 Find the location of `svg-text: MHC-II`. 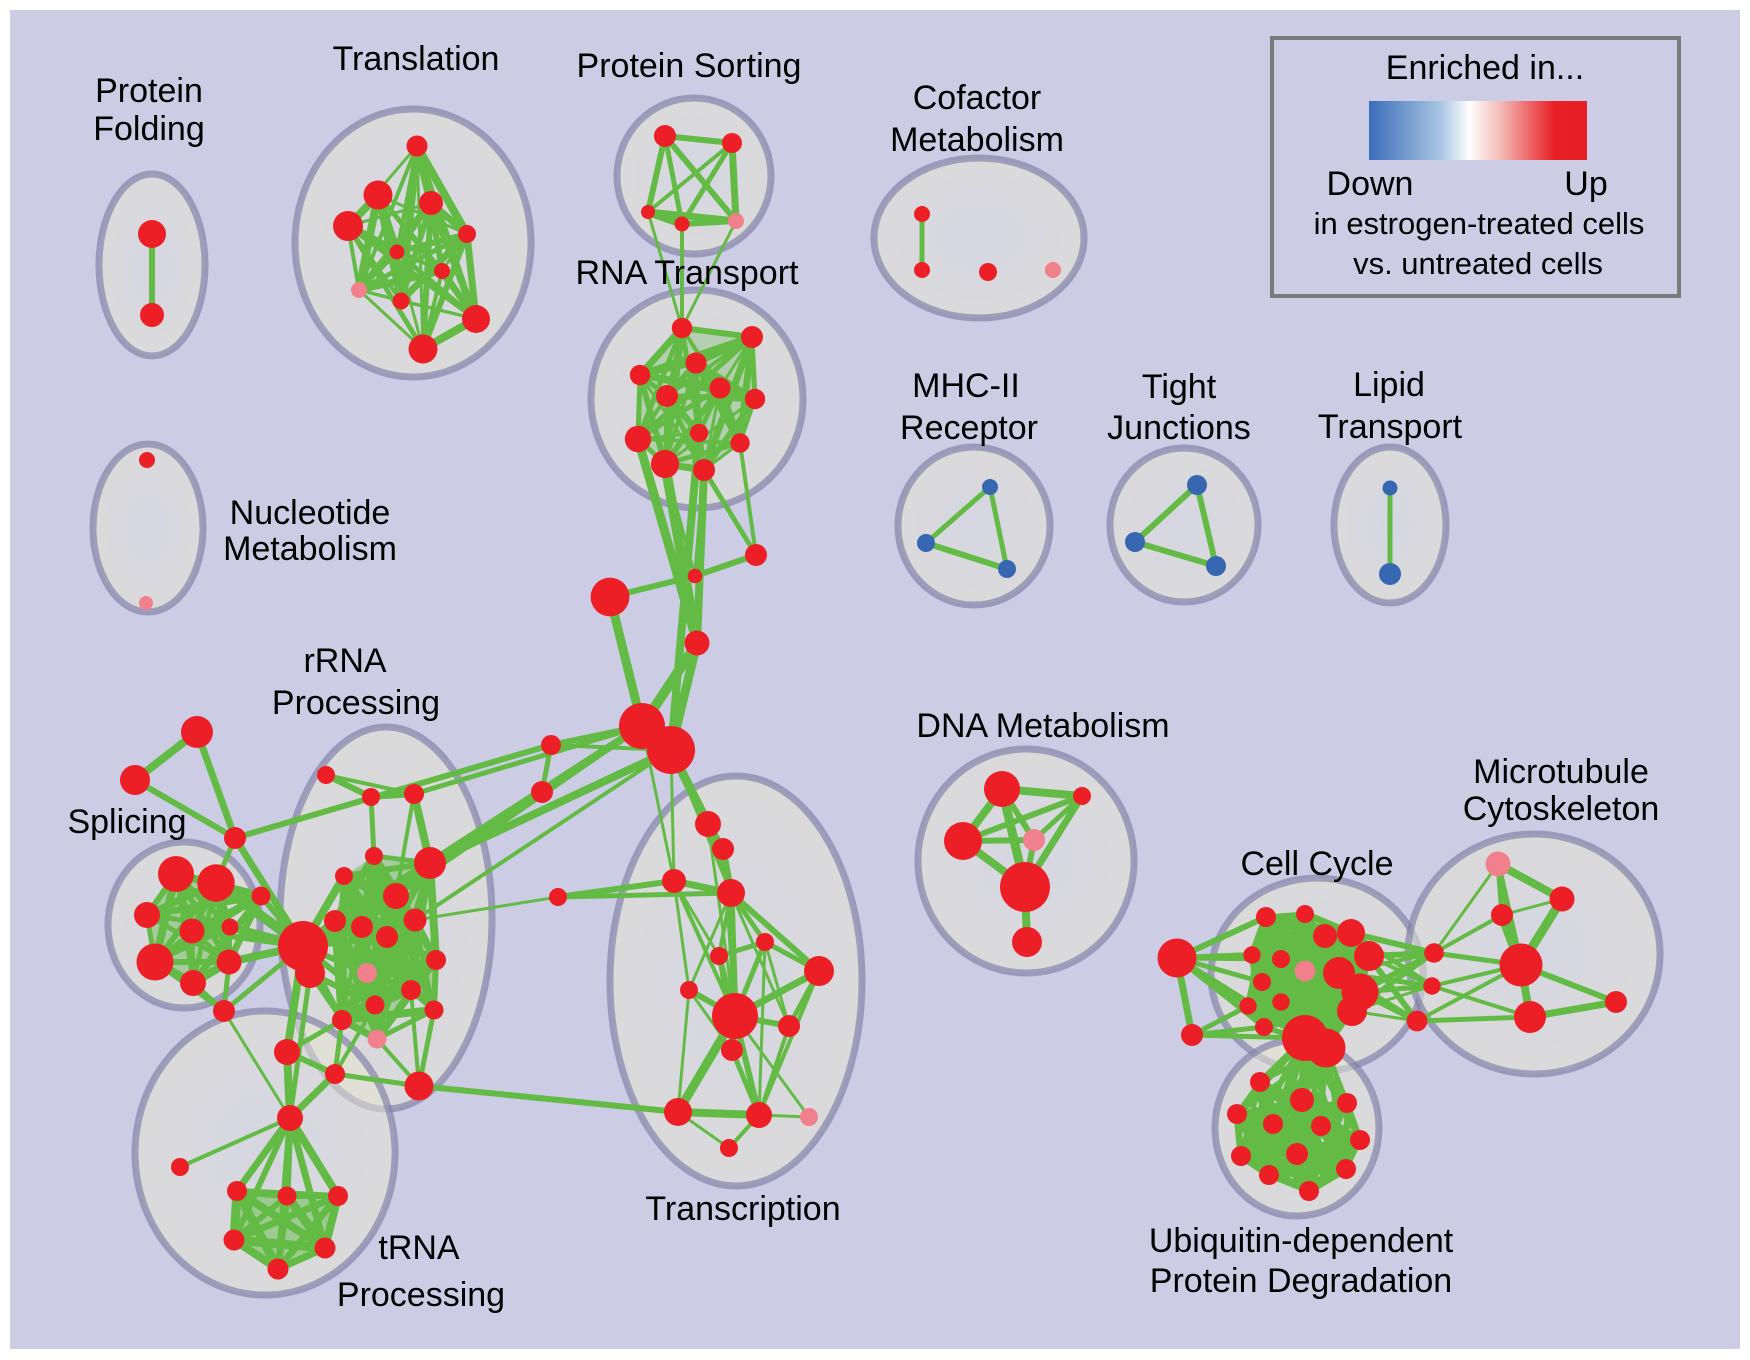

svg-text: MHC-II is located at coordinates (966, 386).